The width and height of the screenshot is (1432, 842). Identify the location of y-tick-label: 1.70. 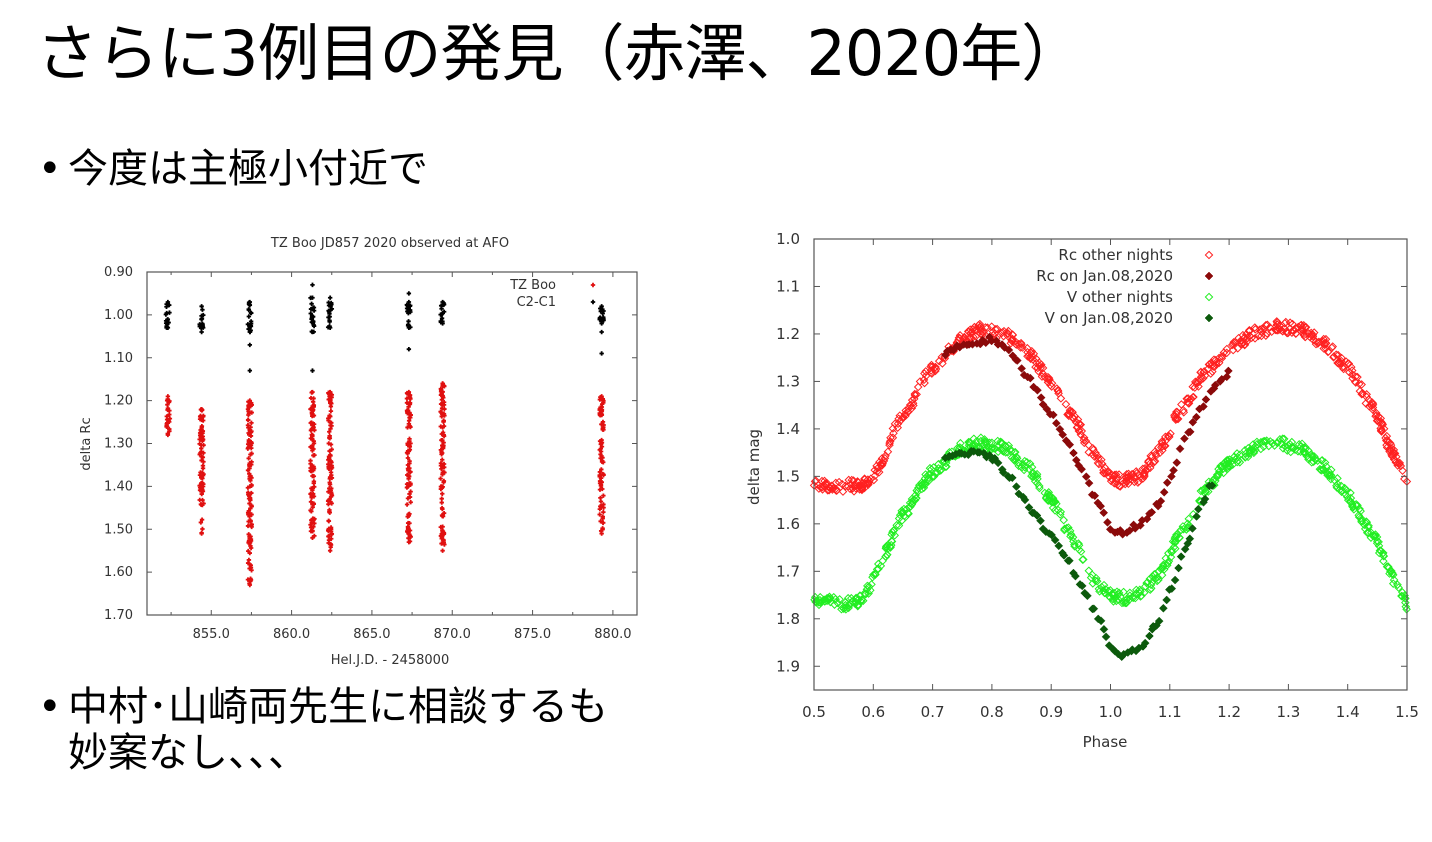
(118, 615).